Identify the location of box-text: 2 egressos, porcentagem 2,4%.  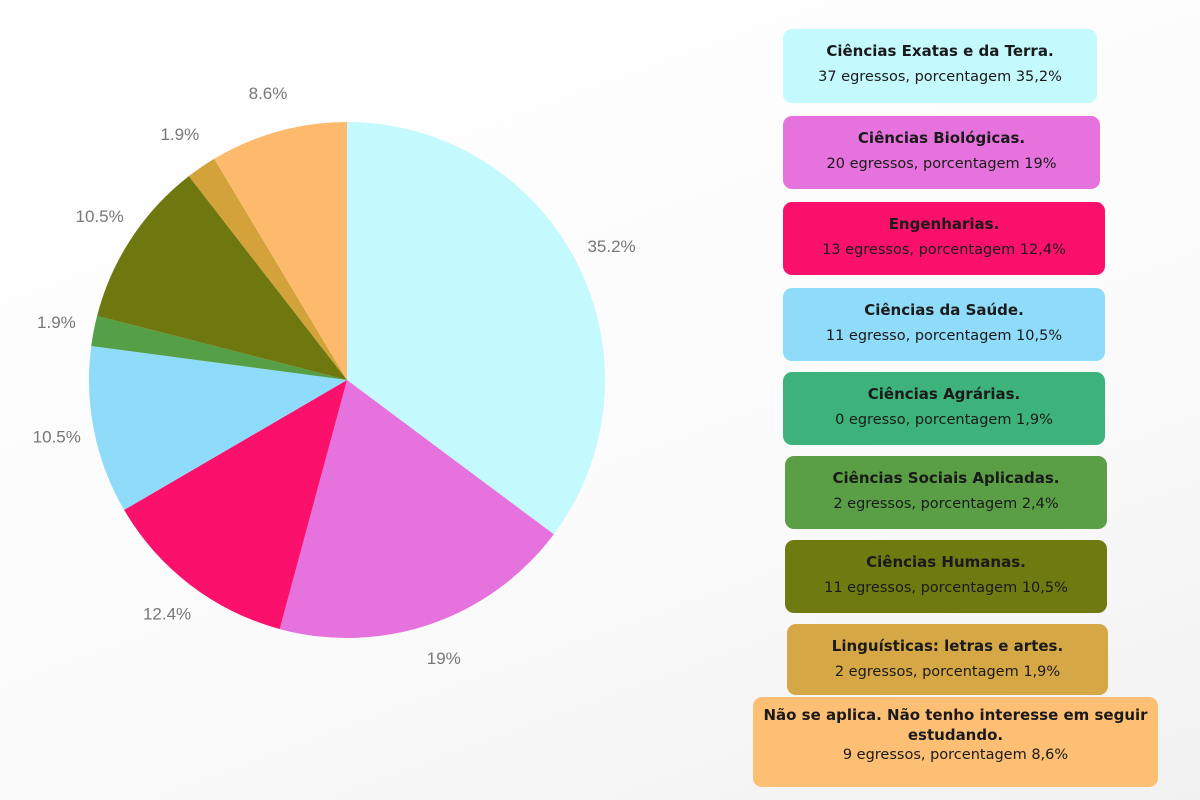
(946, 504).